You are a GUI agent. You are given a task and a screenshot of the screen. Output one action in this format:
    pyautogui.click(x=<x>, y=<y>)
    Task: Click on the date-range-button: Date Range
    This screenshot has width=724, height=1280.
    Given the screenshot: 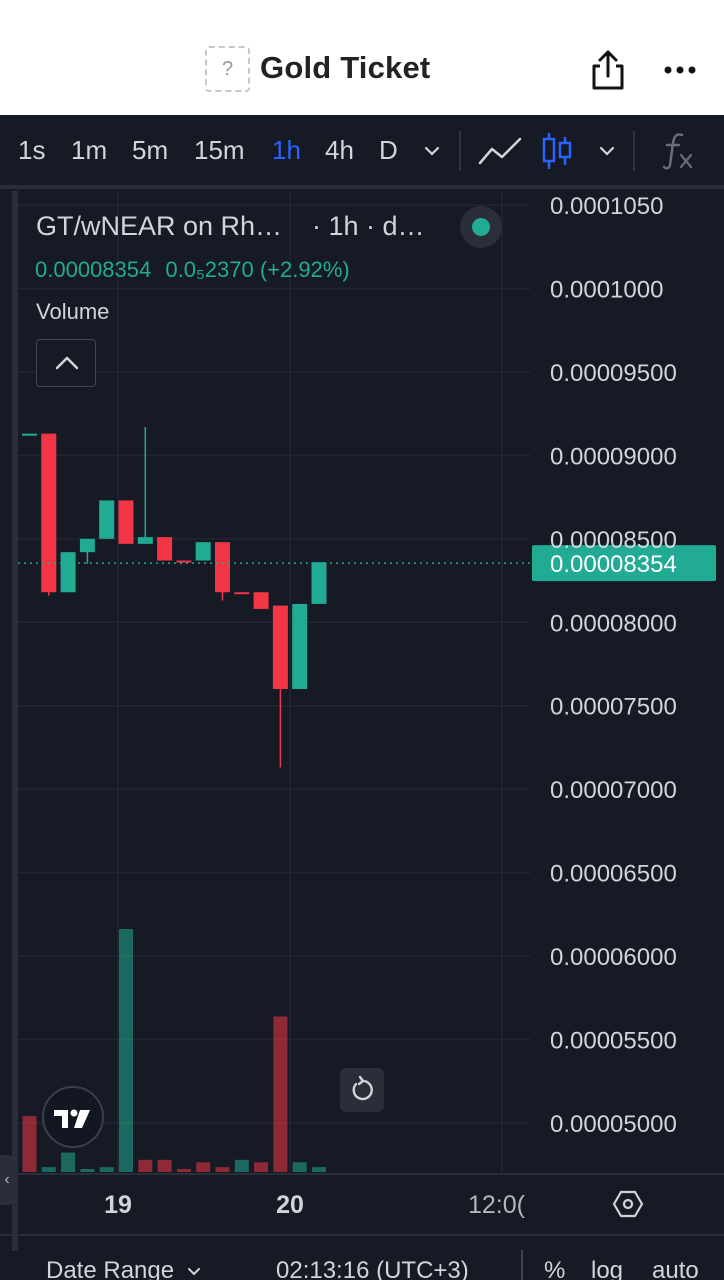 What is the action you would take?
    pyautogui.click(x=124, y=1268)
    